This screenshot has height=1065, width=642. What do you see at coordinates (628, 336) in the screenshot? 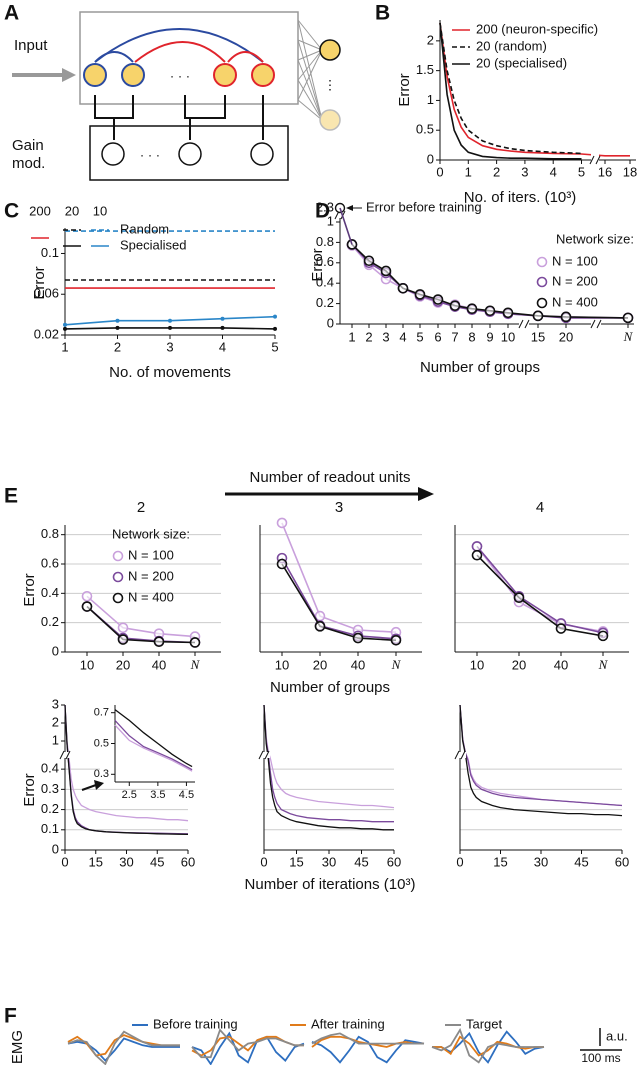
I see `x-tick-label: N` at bounding box center [628, 336].